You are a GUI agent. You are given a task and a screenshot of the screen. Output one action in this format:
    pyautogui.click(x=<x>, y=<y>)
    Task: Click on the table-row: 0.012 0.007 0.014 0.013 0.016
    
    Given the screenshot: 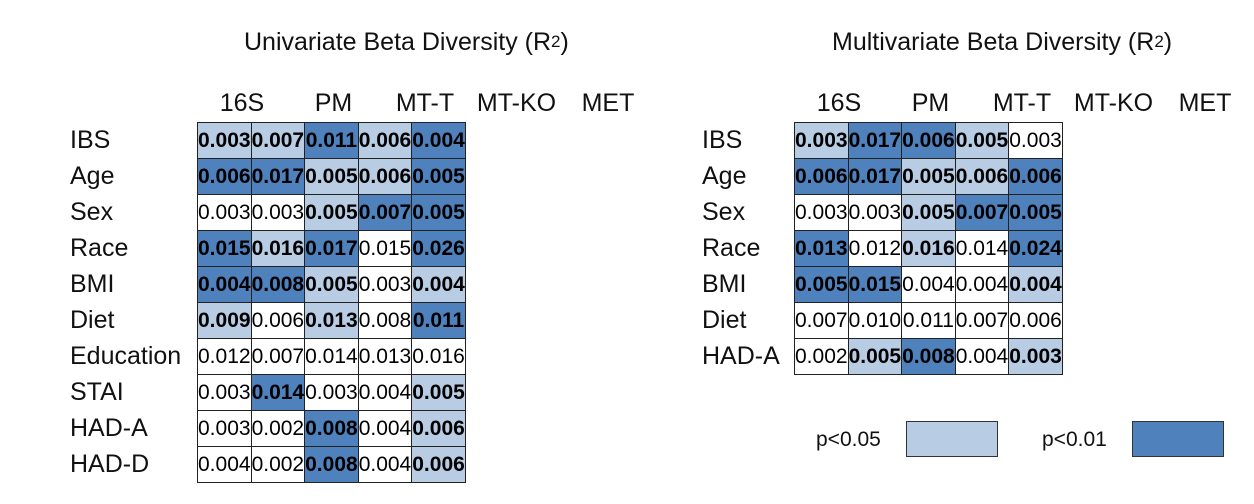 What is the action you would take?
    pyautogui.click(x=331, y=356)
    